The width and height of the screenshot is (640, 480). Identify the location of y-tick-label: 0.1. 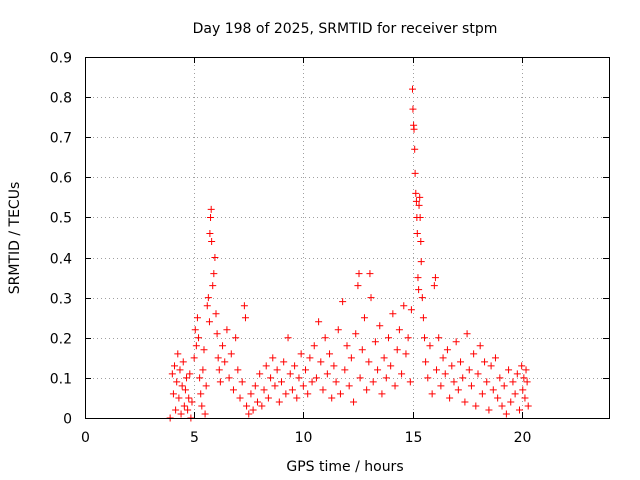
(61, 380).